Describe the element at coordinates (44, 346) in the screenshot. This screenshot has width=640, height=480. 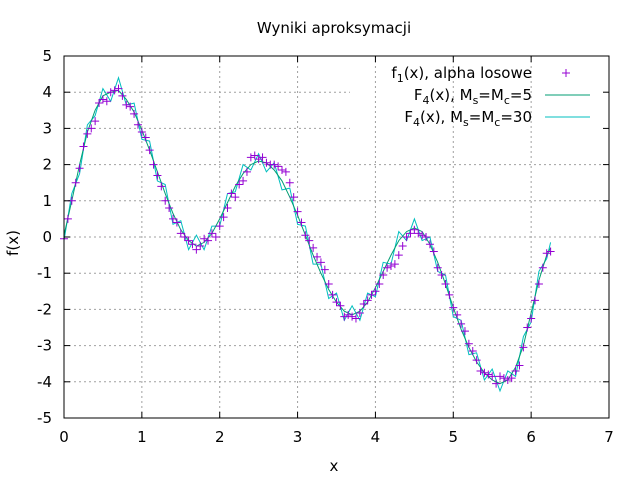
I see `y-tick-label: -3` at that location.